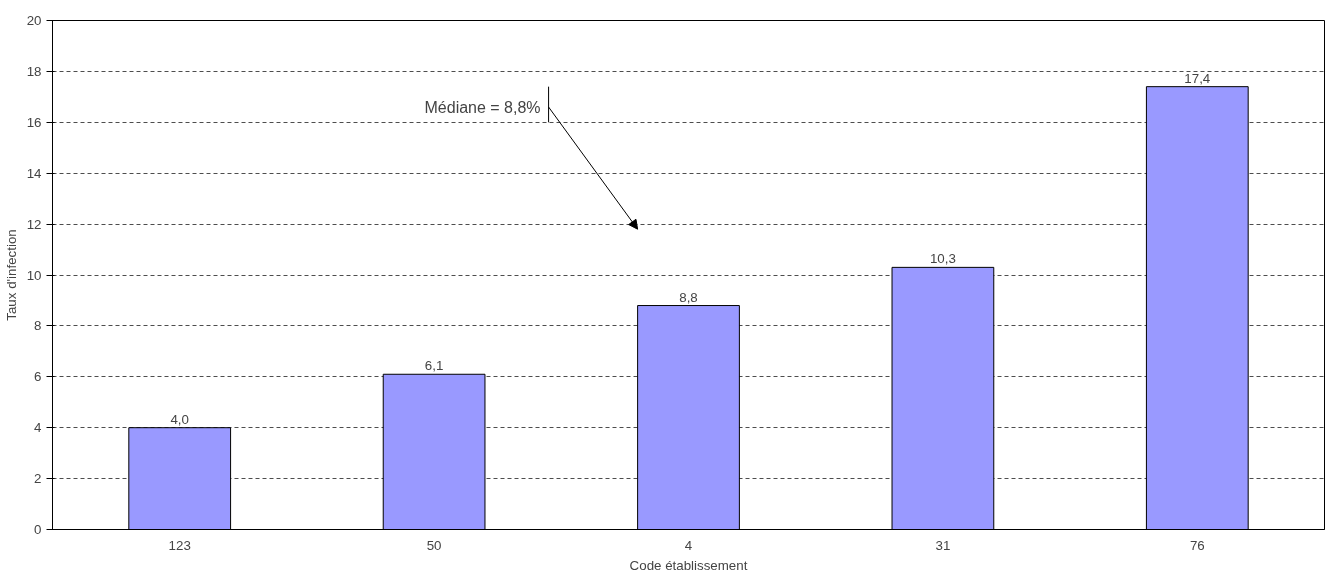  Describe the element at coordinates (688, 297) in the screenshot. I see `data-label: 8,8` at that location.